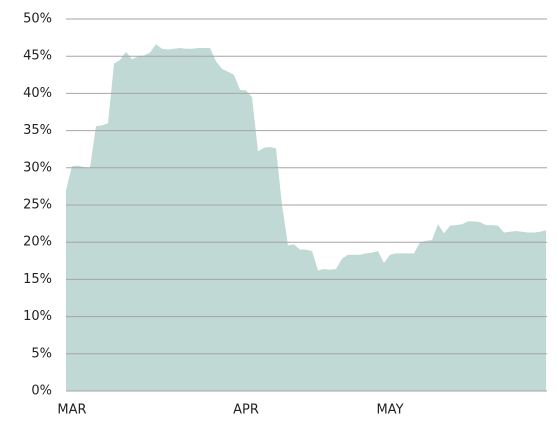 The height and width of the screenshot is (421, 558). What do you see at coordinates (37, 167) in the screenshot?
I see `y-tick-label: 30%` at bounding box center [37, 167].